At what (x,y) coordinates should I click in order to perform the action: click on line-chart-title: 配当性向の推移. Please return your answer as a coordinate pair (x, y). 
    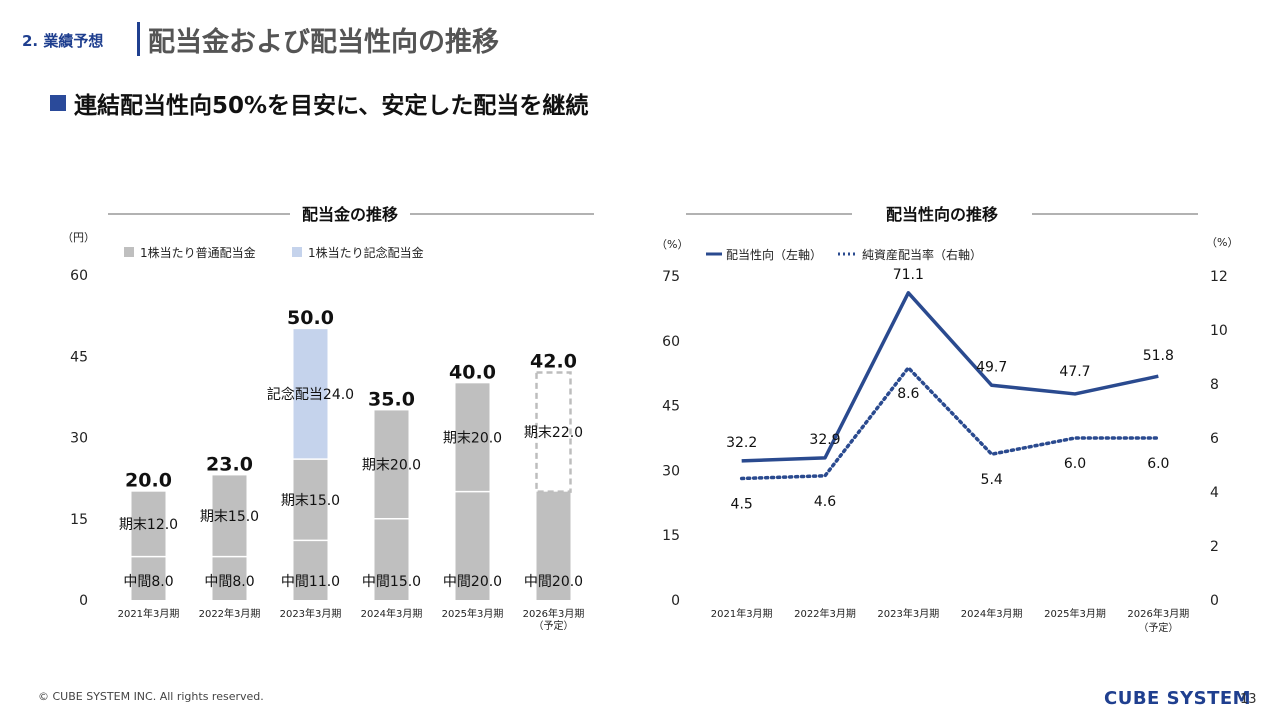
    Looking at the image, I should click on (942, 214).